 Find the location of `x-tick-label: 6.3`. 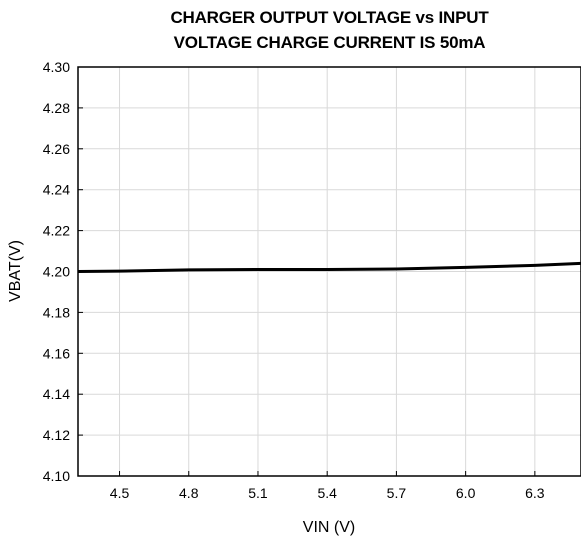

x-tick-label: 6.3 is located at coordinates (535, 493).